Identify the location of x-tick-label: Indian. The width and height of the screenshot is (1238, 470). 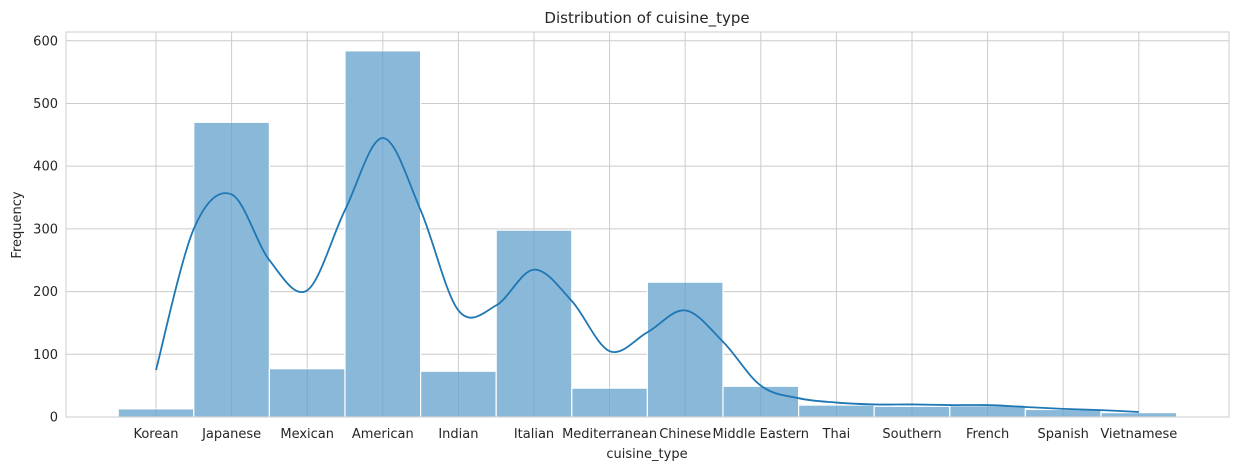
(458, 434).